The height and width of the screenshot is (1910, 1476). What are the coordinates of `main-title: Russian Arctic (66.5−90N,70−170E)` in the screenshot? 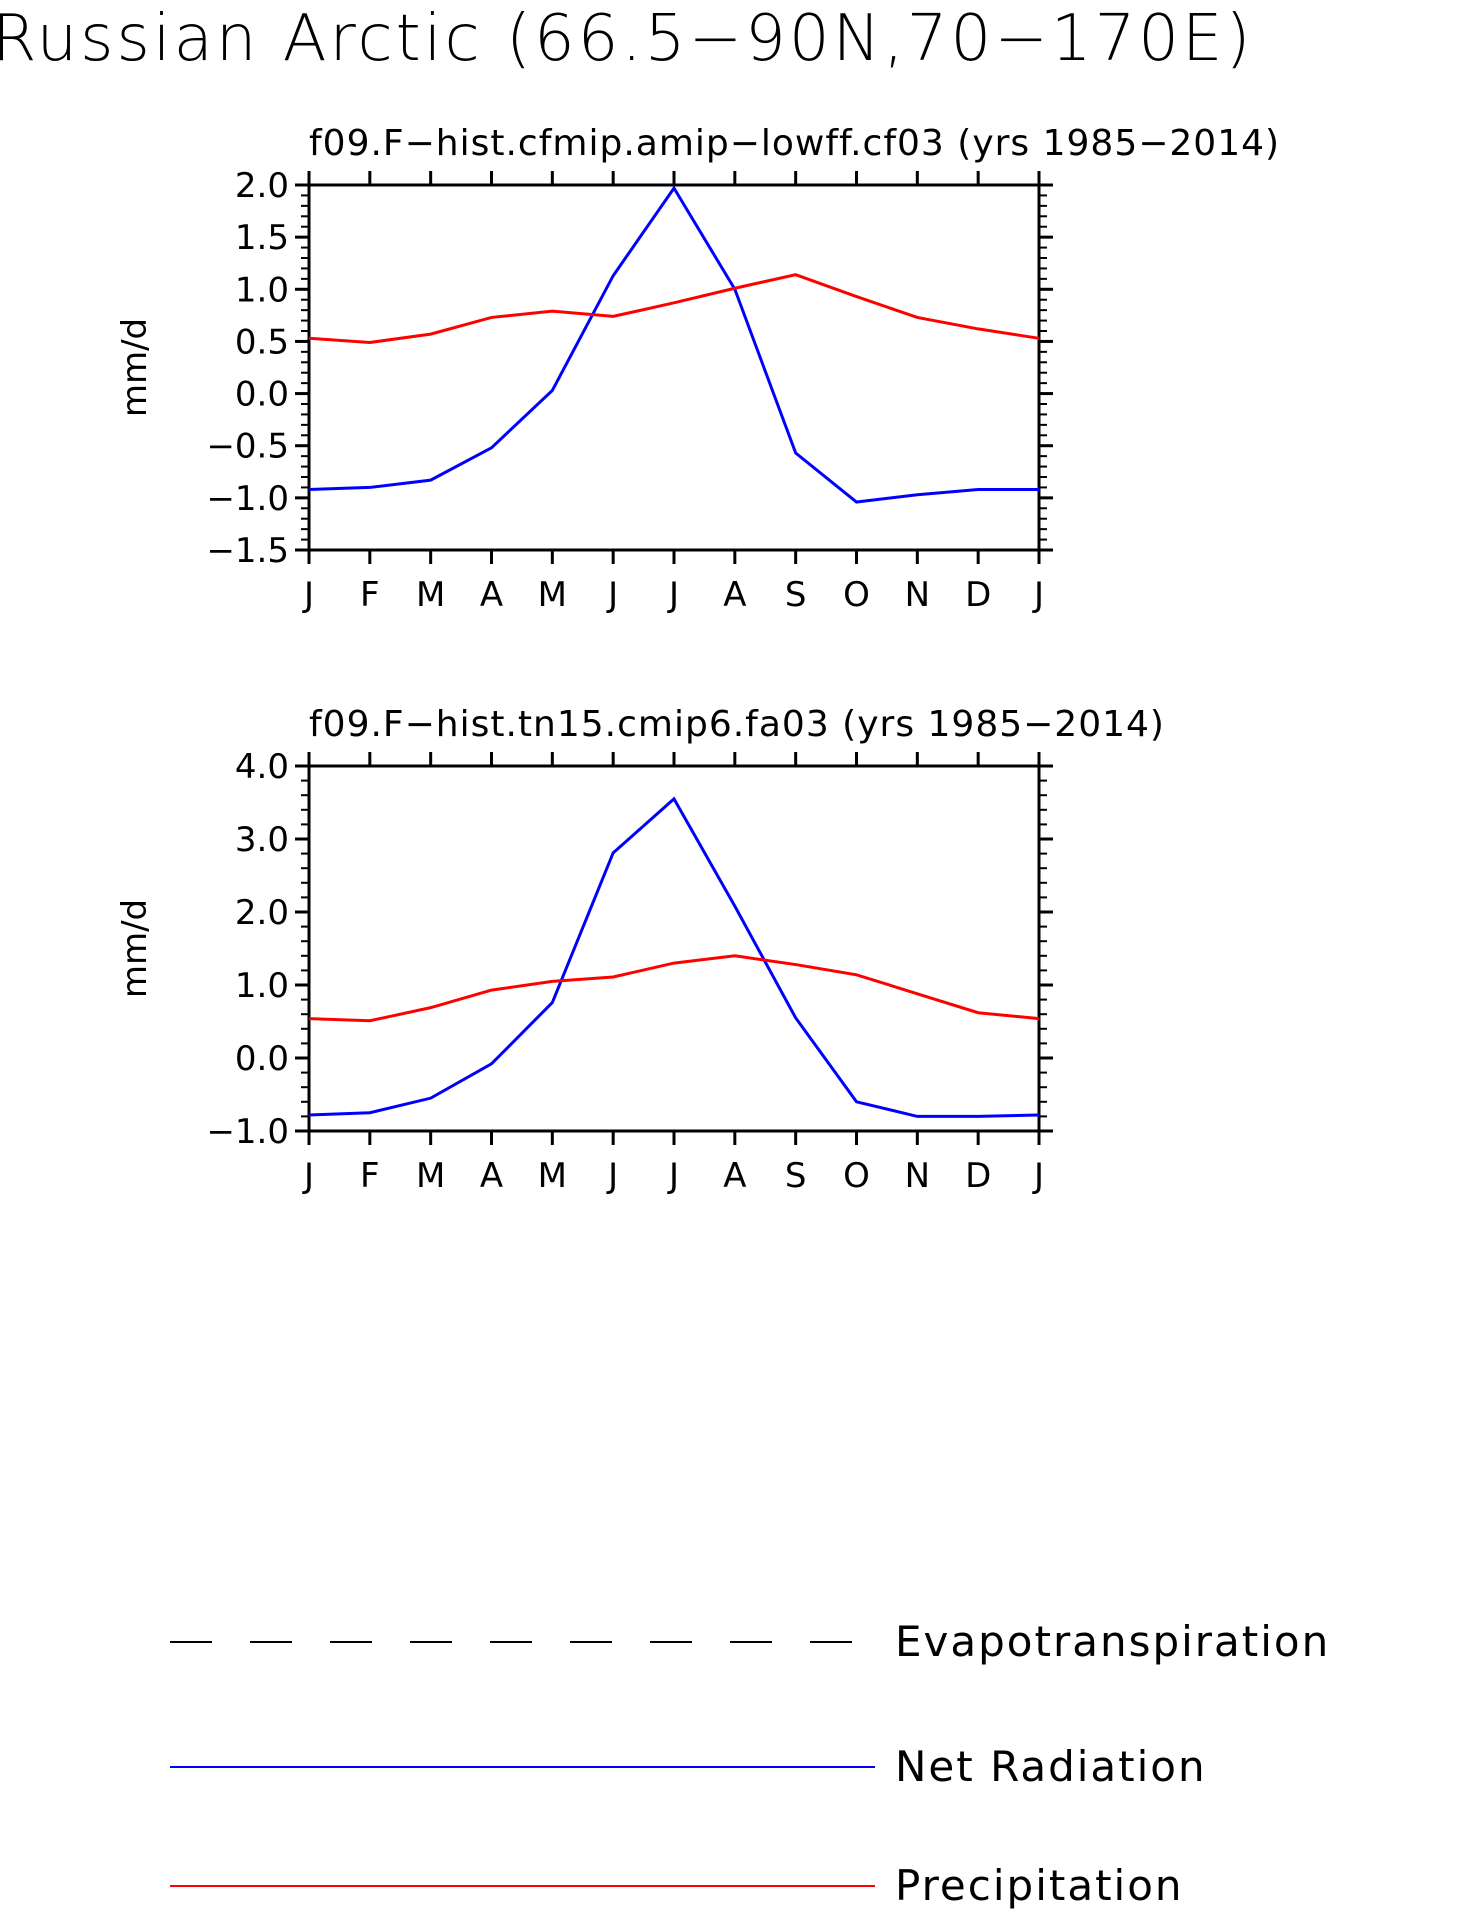 It's located at (626, 39).